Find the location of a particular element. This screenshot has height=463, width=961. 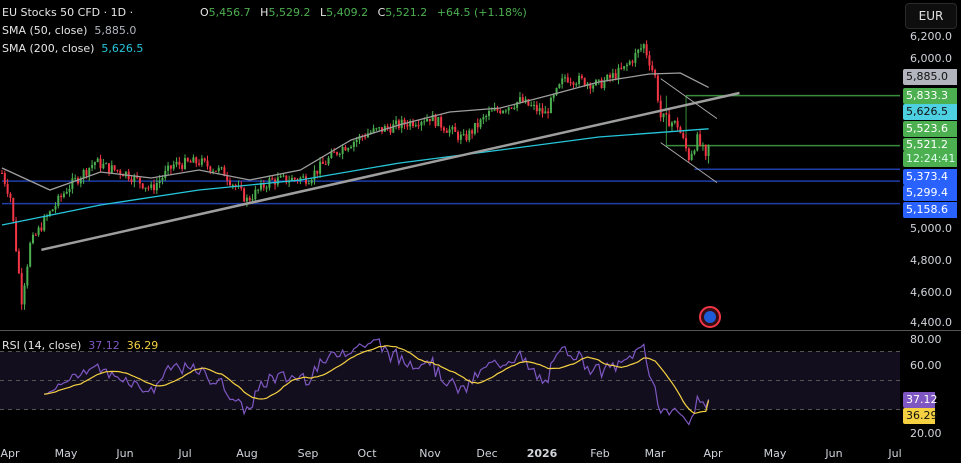

price-axis-label: 6,000.0 is located at coordinates (931, 58).